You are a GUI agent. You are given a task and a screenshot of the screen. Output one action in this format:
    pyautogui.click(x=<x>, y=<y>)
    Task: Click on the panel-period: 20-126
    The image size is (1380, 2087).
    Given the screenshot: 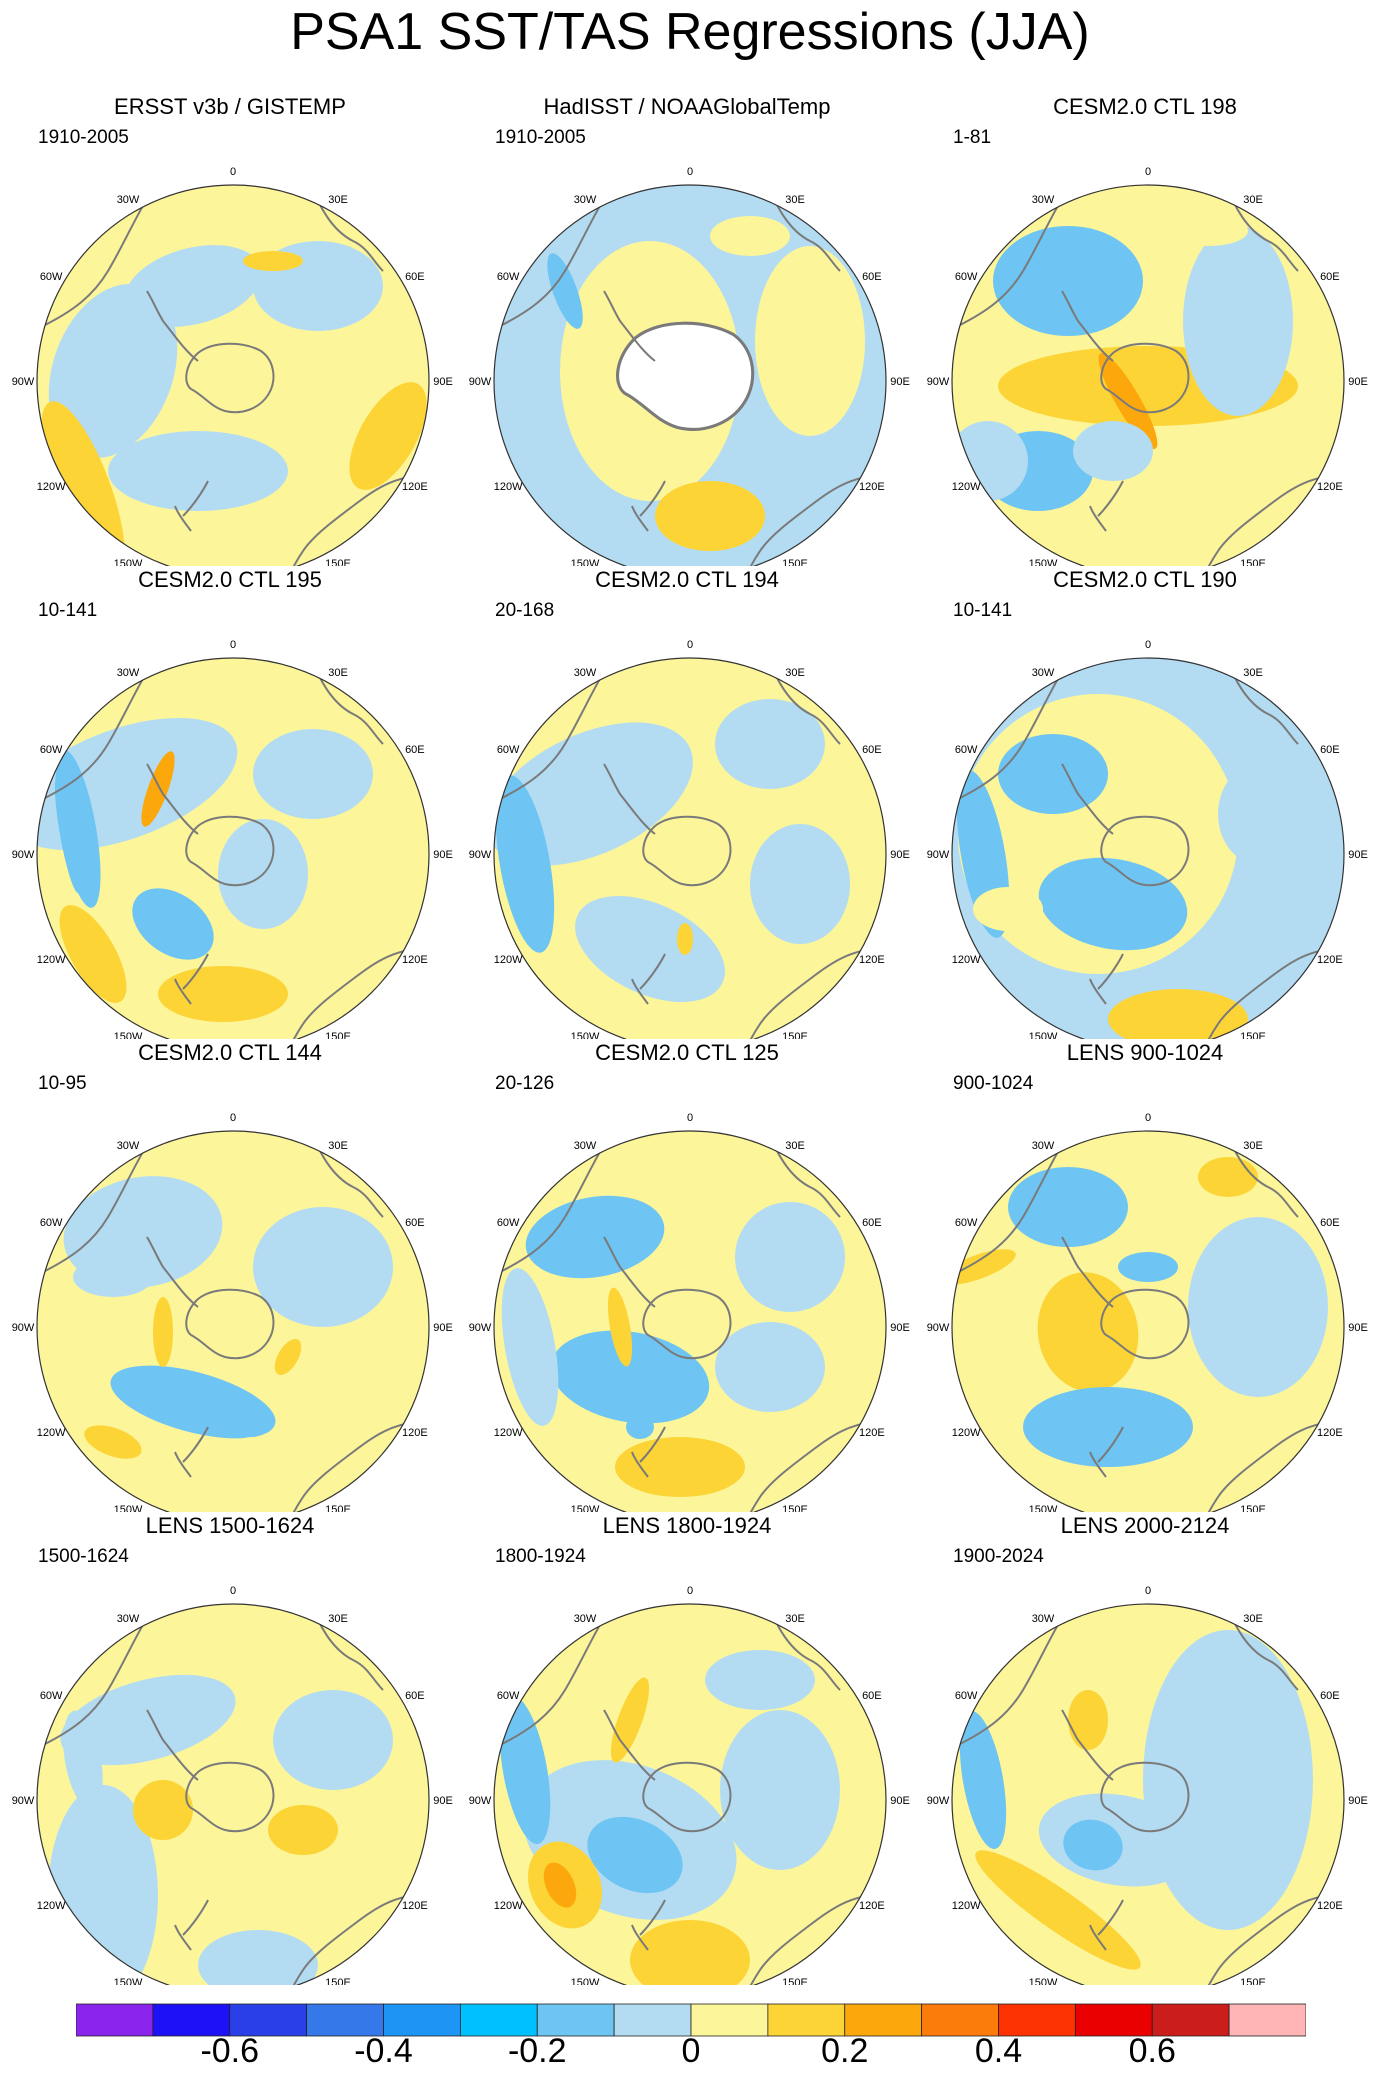 What is the action you would take?
    pyautogui.click(x=525, y=1083)
    